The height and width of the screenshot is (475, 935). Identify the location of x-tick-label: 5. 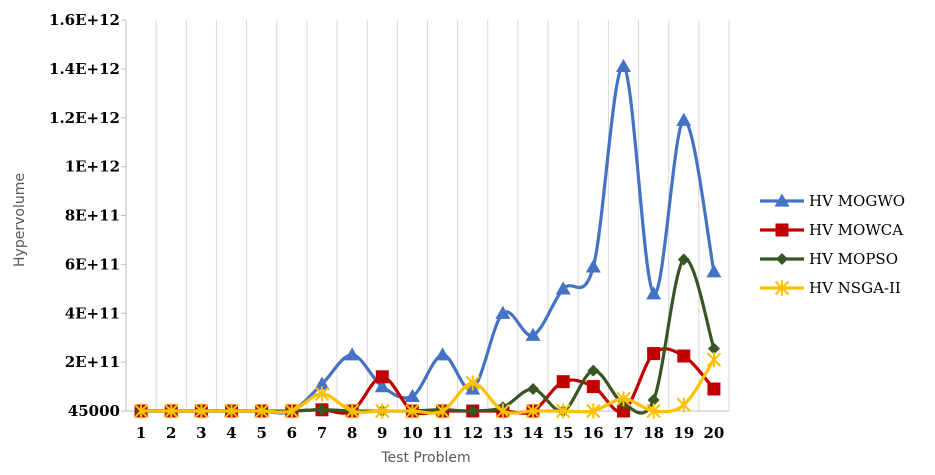
(261, 433).